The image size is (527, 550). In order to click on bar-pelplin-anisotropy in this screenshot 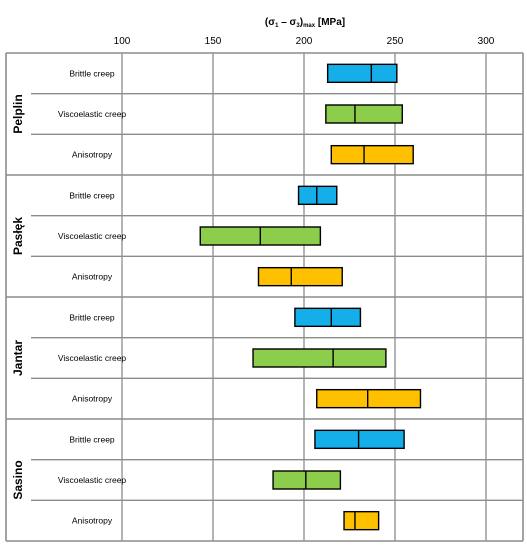, I will do `click(372, 154)`.